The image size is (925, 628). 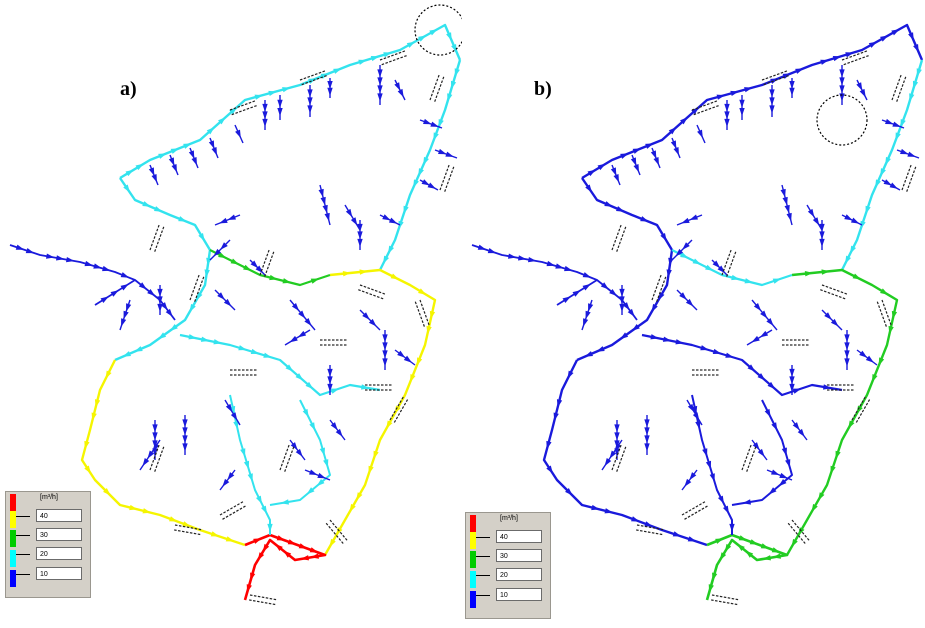 What do you see at coordinates (543, 89) in the screenshot?
I see `panel-label-b: b)` at bounding box center [543, 89].